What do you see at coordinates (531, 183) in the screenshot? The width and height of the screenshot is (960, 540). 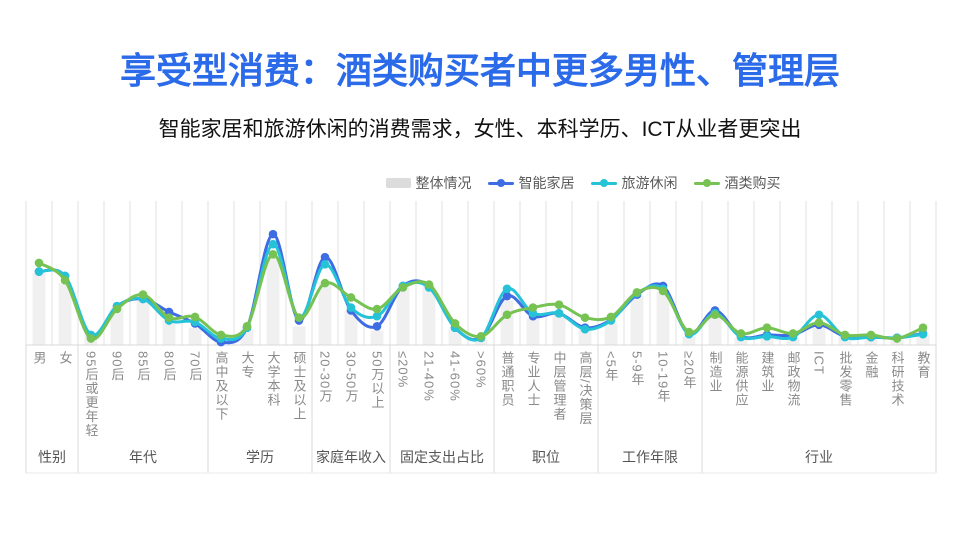 I see `legend-item-2: 智能家居` at bounding box center [531, 183].